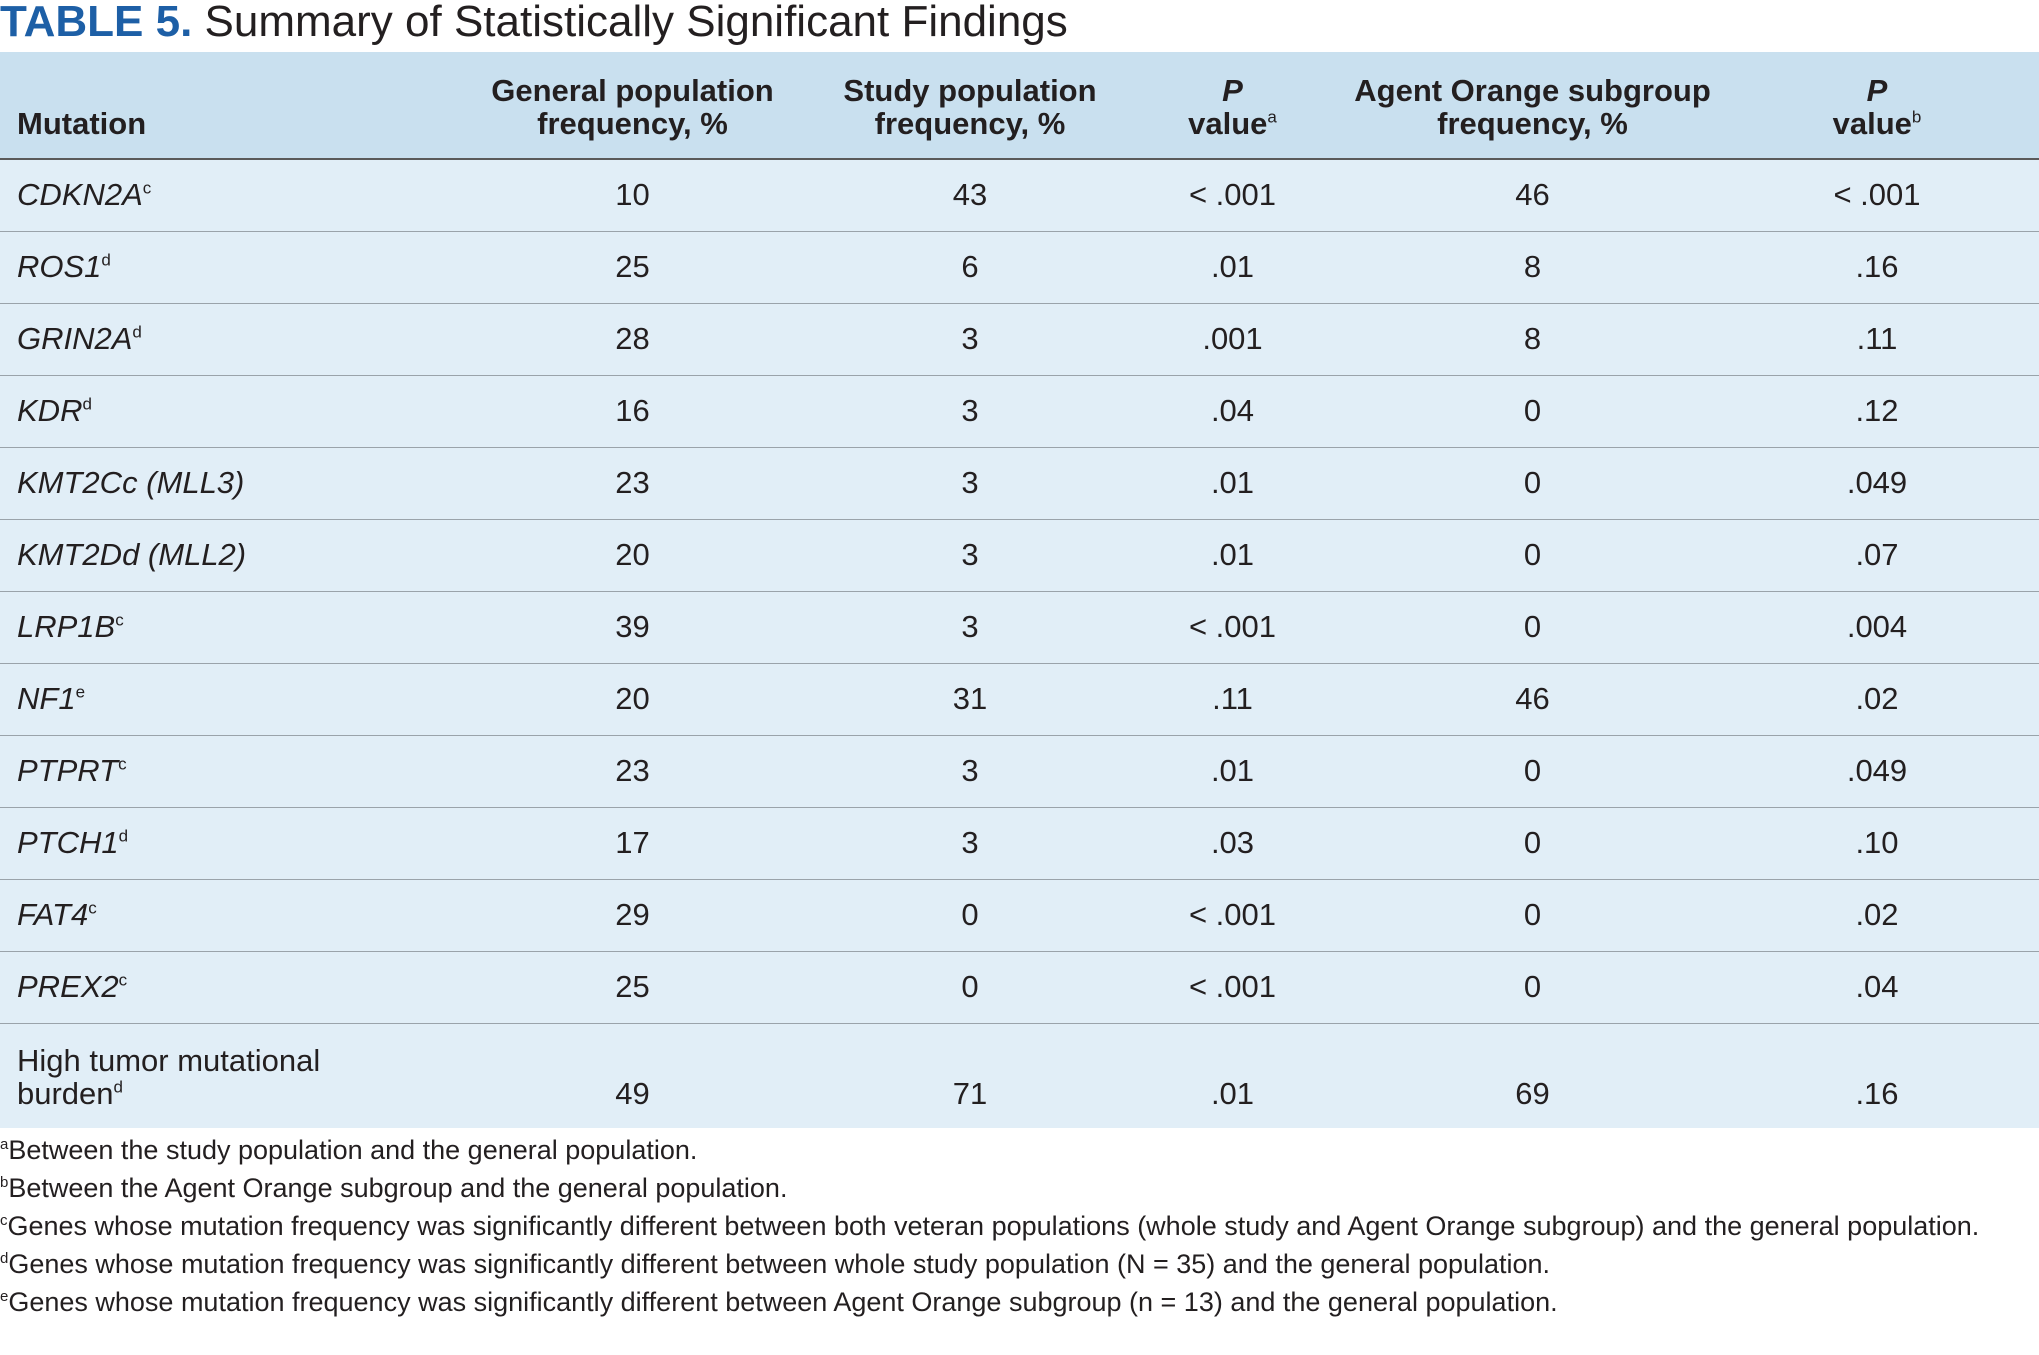 The width and height of the screenshot is (2039, 1355). I want to click on table-row: PTPRTc 23 3.01 0.049, so click(1019, 771).